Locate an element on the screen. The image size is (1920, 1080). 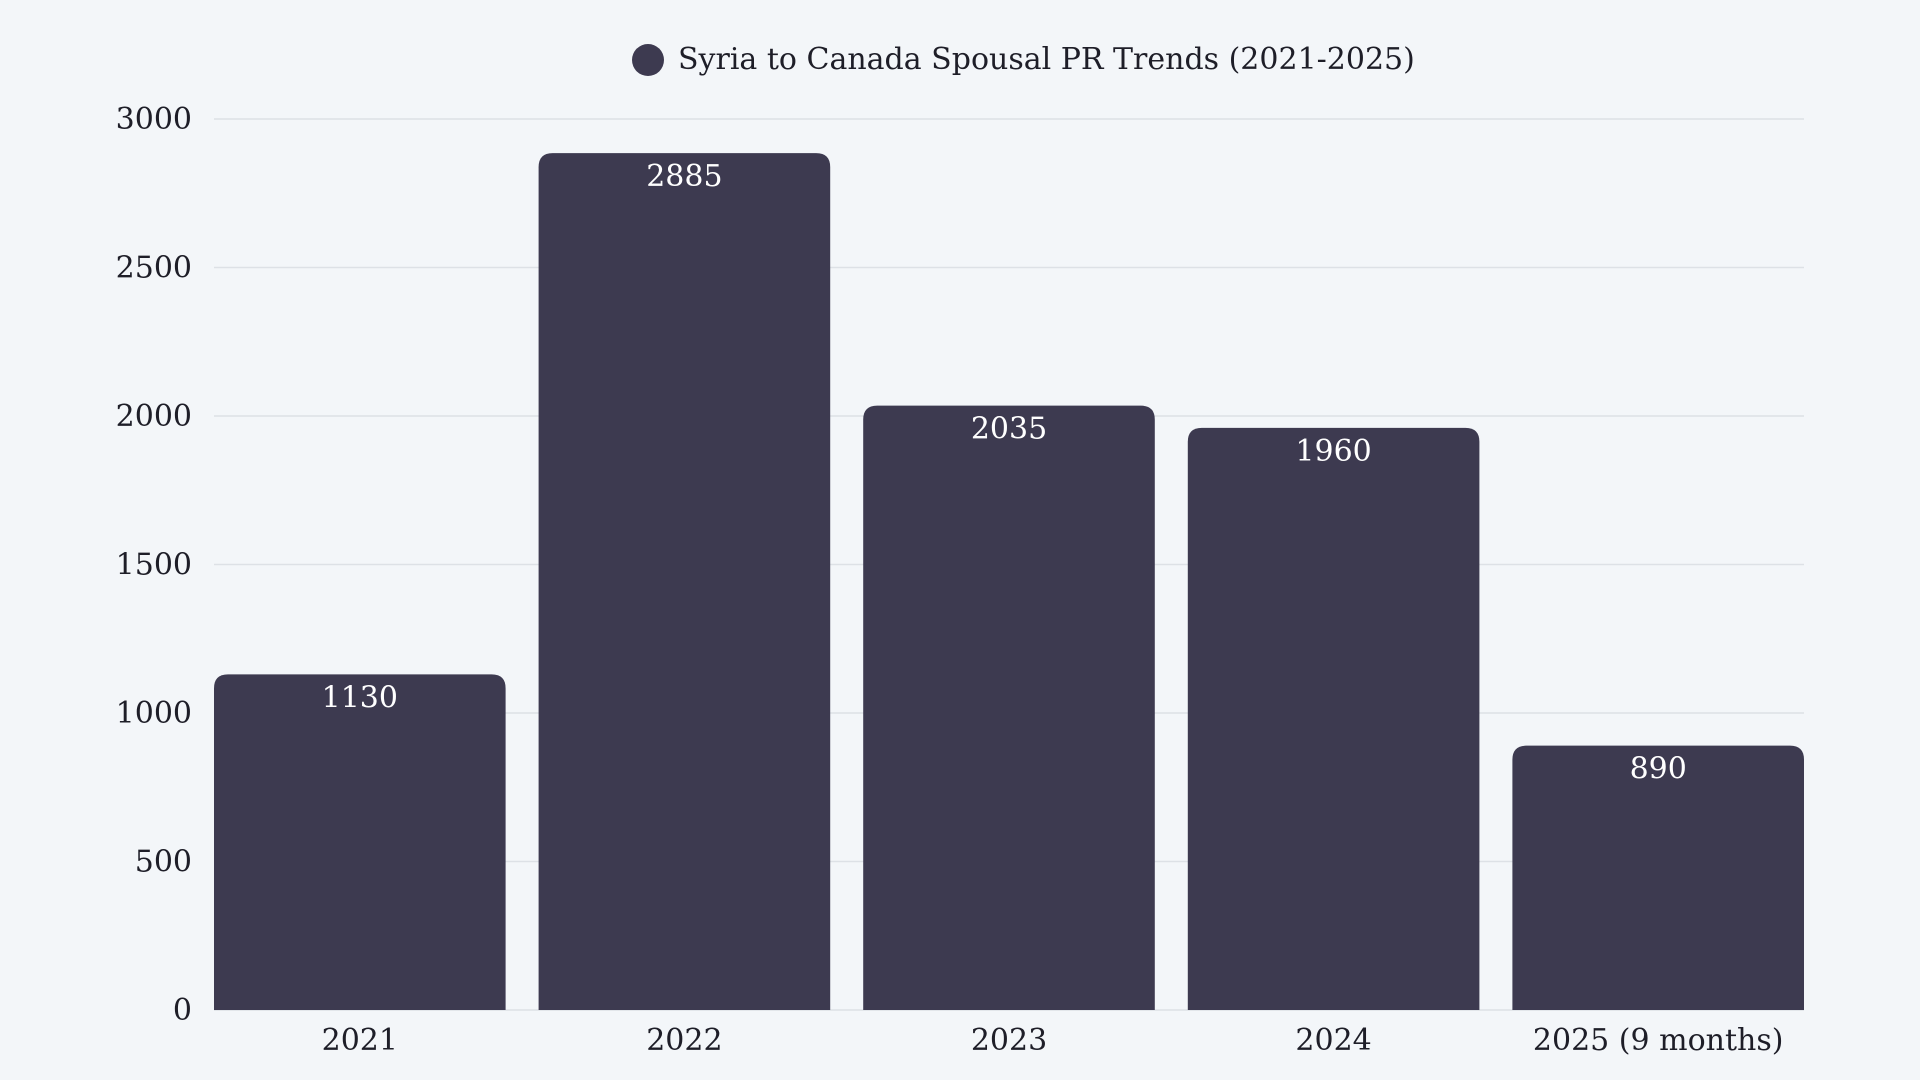
data-label: 2035 is located at coordinates (1009, 429).